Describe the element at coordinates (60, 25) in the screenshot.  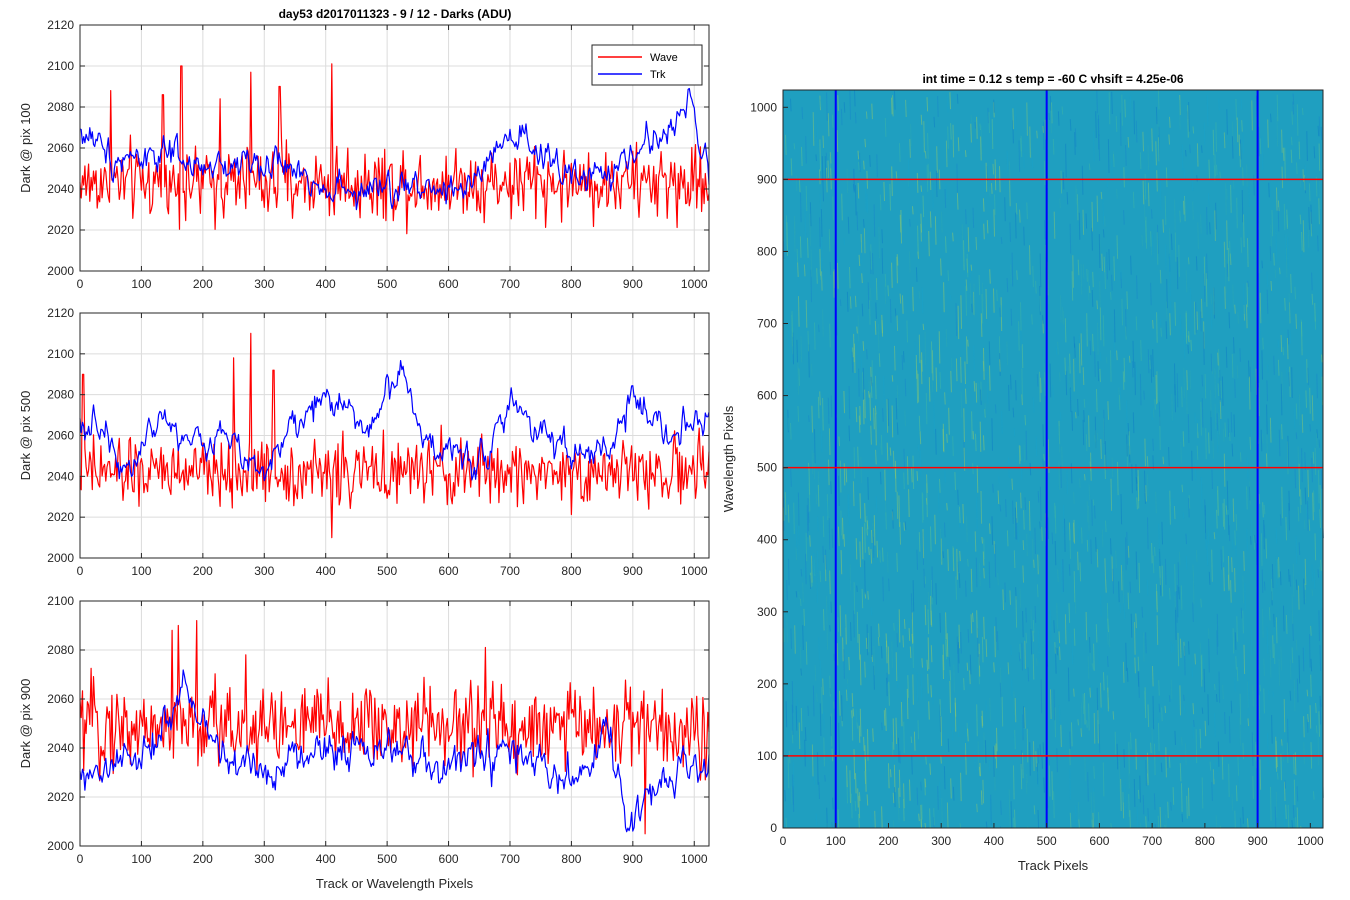
I see `y-tick-label: 2120` at that location.